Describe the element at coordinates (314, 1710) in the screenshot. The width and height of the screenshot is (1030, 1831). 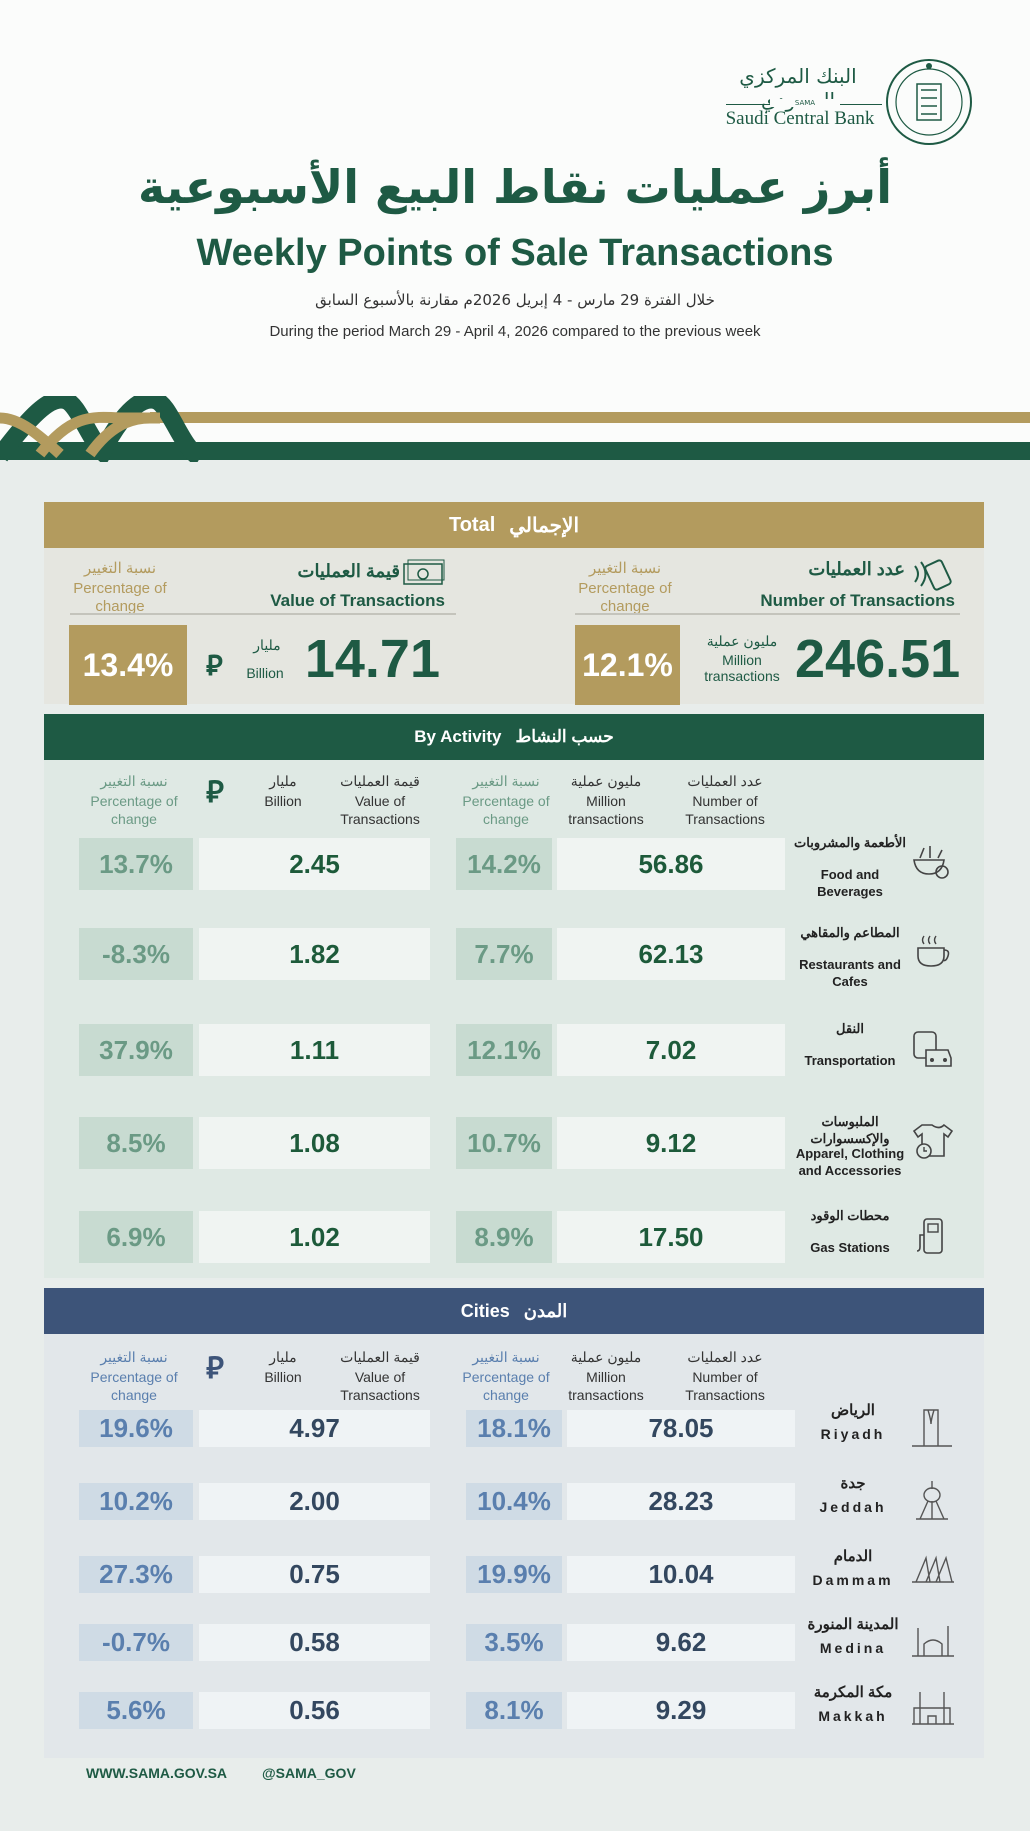
I see `value: 0.56` at that location.